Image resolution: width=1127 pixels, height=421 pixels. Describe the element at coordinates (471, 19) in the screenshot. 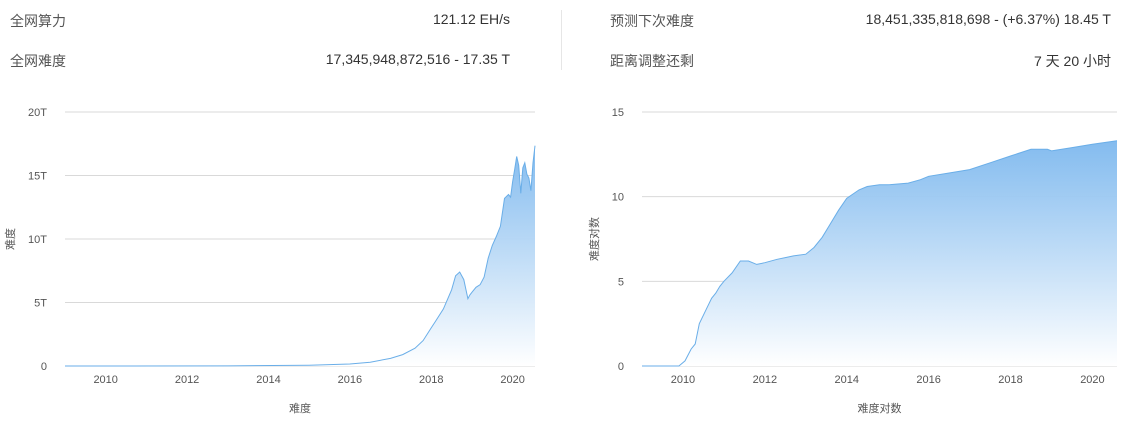

I see `stat-hashrate-value: 121.12 EH/s` at that location.